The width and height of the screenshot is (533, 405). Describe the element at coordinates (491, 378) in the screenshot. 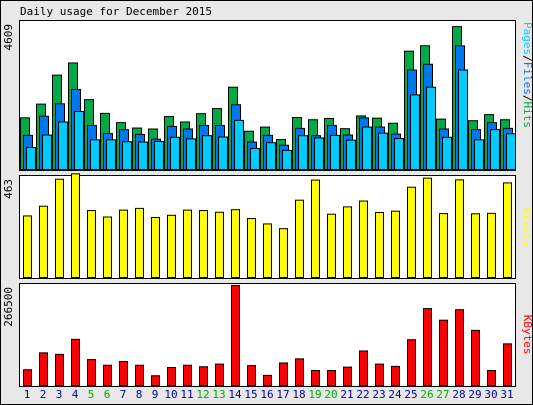

I see `bar-kbytes-kbytes-day30` at that location.